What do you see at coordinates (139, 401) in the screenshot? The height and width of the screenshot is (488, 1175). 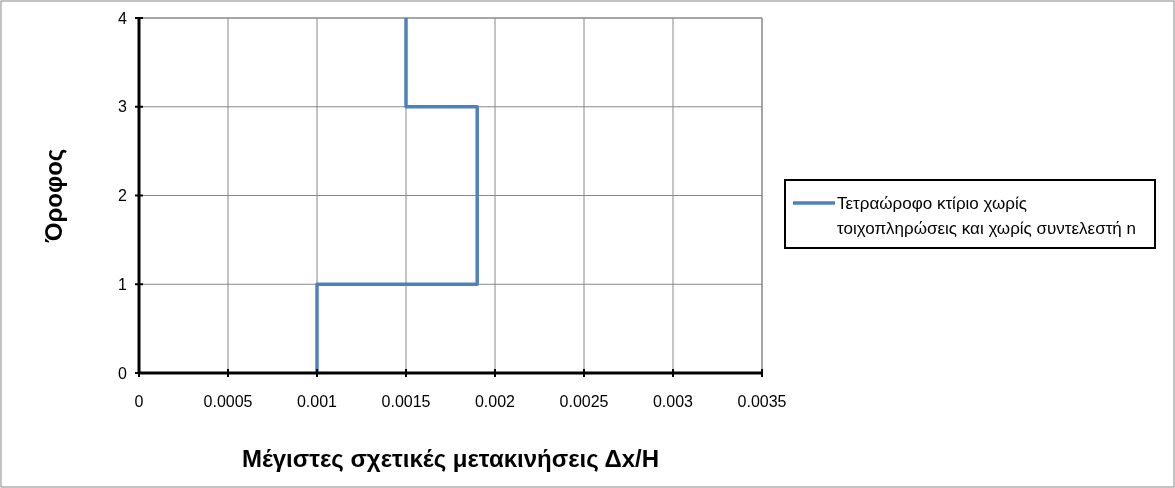 I see `x-tick-label: 0` at bounding box center [139, 401].